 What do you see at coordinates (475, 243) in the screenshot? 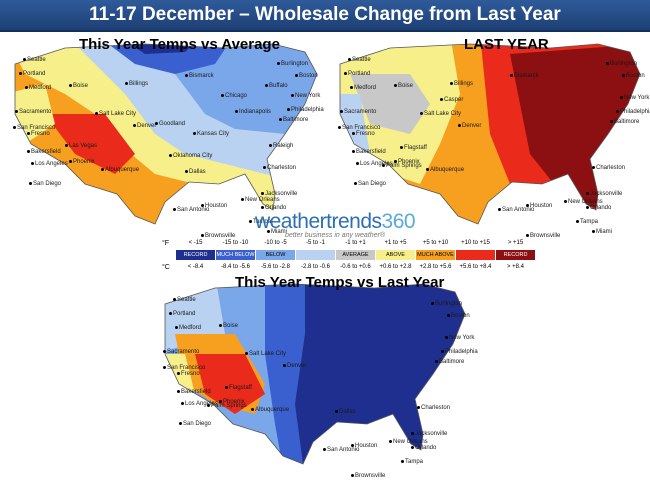
I see `legend-tick: +10 to +15` at bounding box center [475, 243].